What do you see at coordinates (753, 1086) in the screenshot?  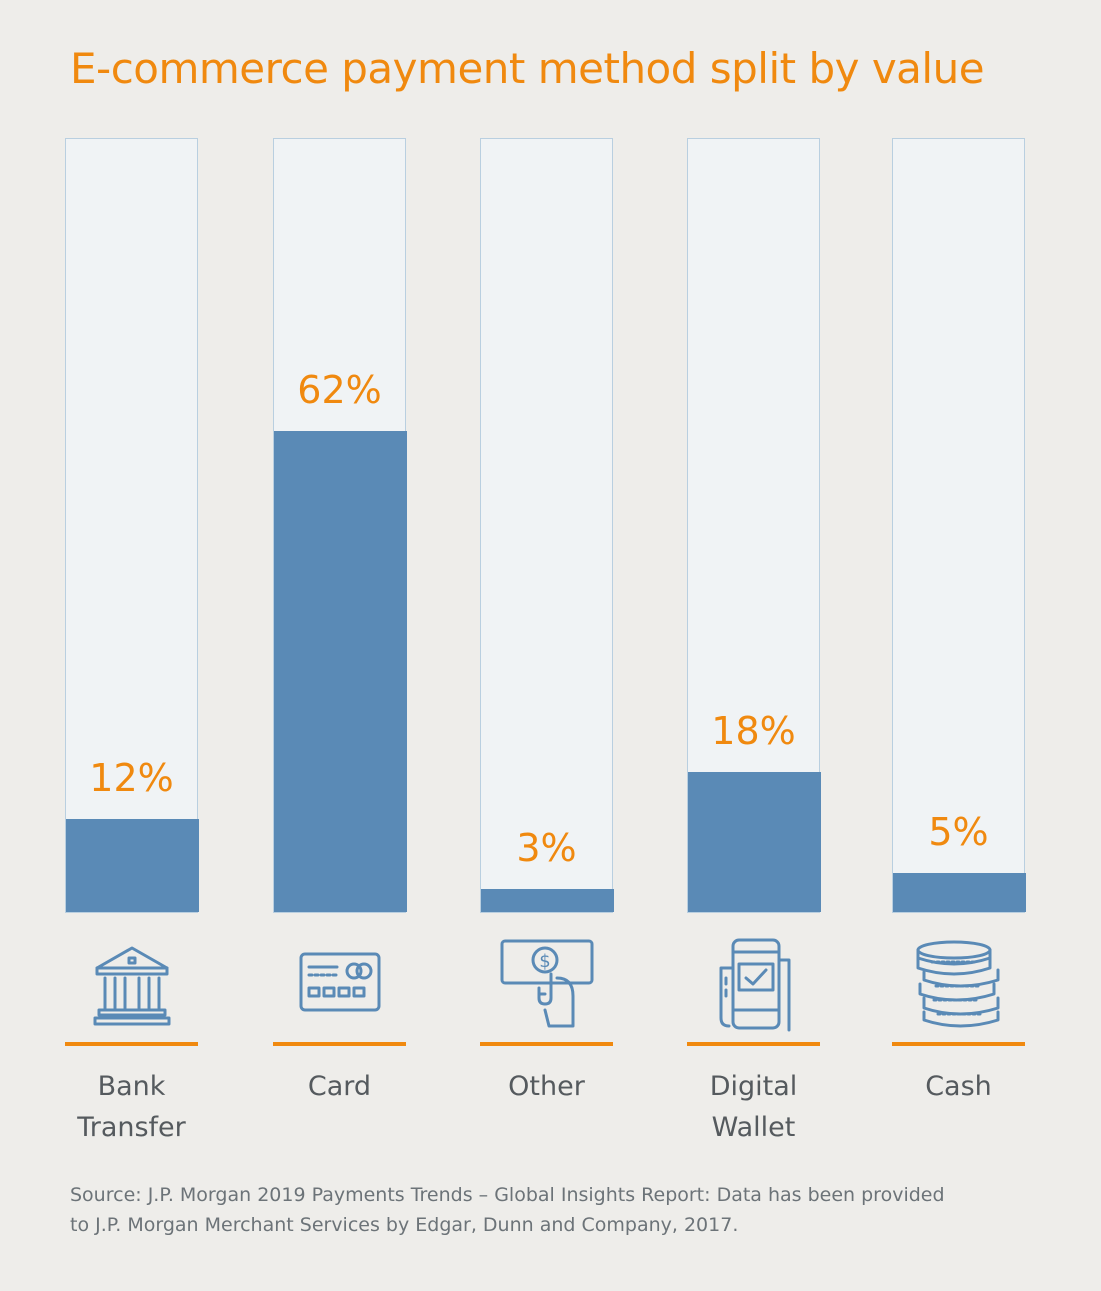 I see `category-label-line: Digital` at bounding box center [753, 1086].